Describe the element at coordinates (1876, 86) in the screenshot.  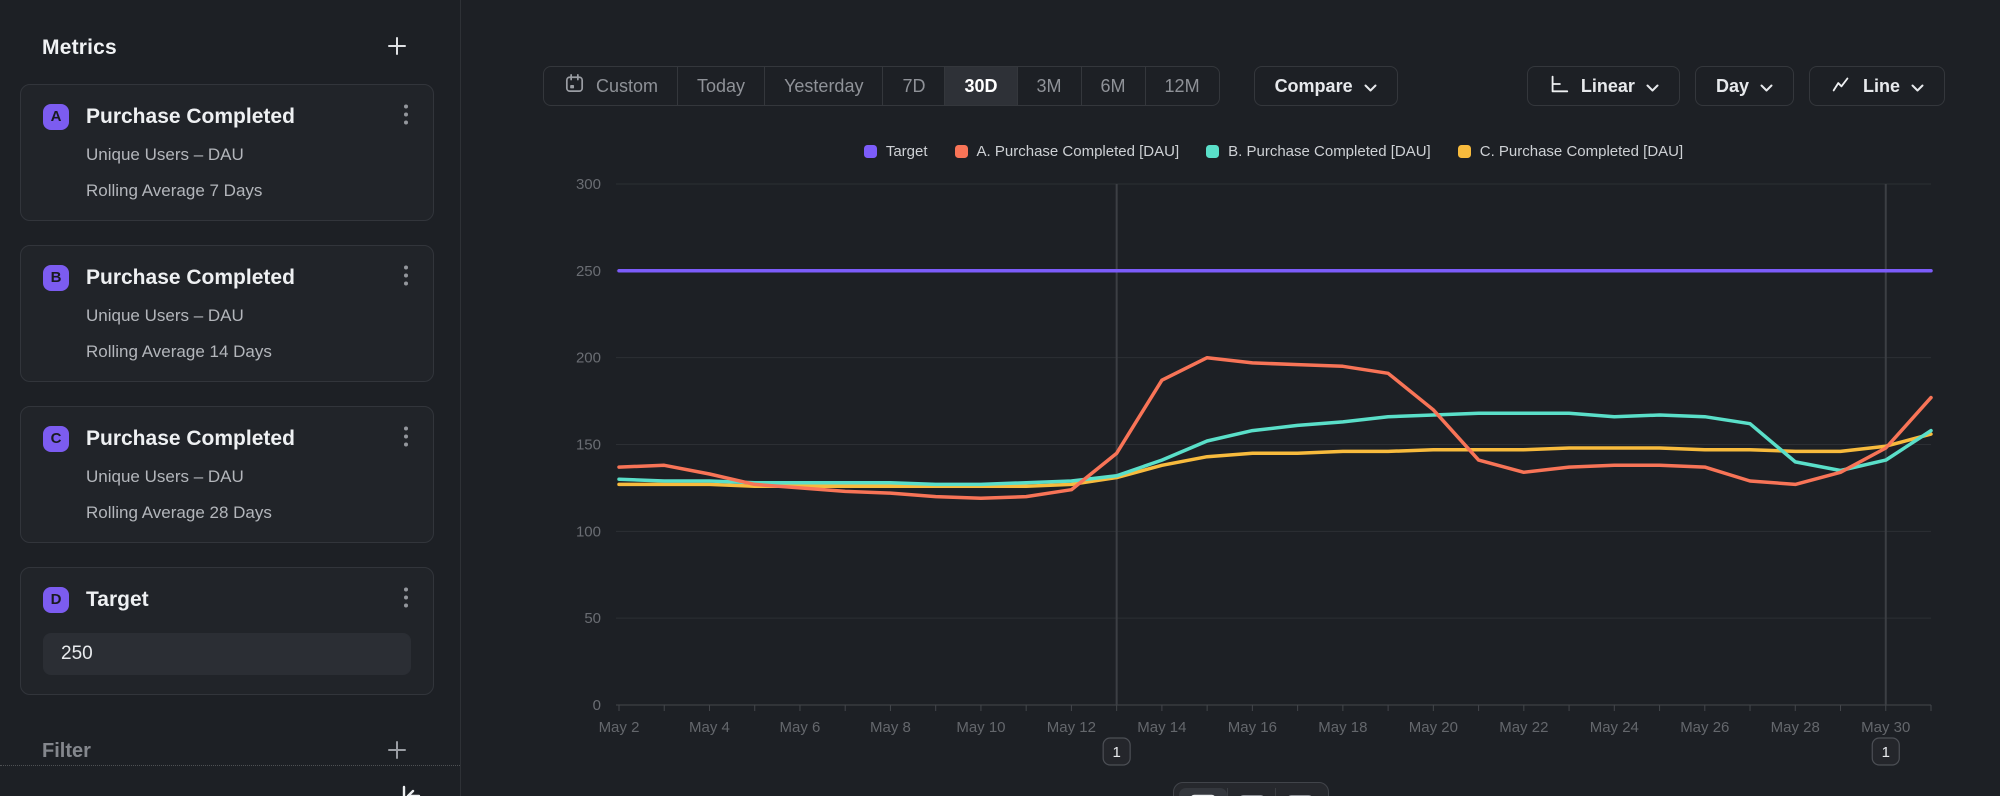
I see `chart-type-select-button: Line` at that location.